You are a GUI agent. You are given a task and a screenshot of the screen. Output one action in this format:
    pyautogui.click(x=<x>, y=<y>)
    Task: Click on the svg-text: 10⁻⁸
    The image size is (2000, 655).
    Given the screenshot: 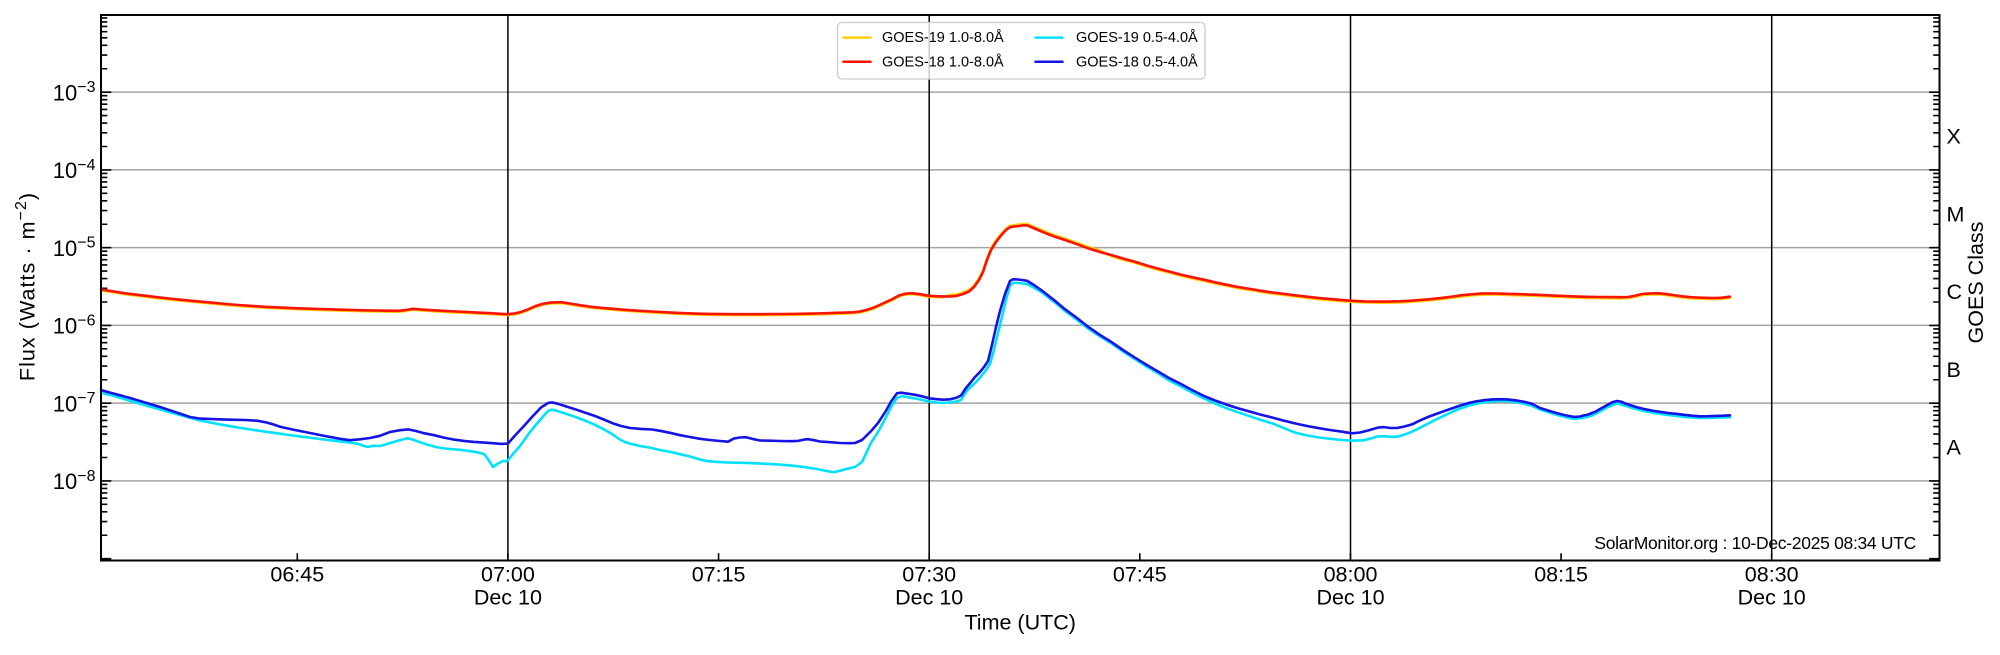 What is the action you would take?
    pyautogui.click(x=74, y=481)
    